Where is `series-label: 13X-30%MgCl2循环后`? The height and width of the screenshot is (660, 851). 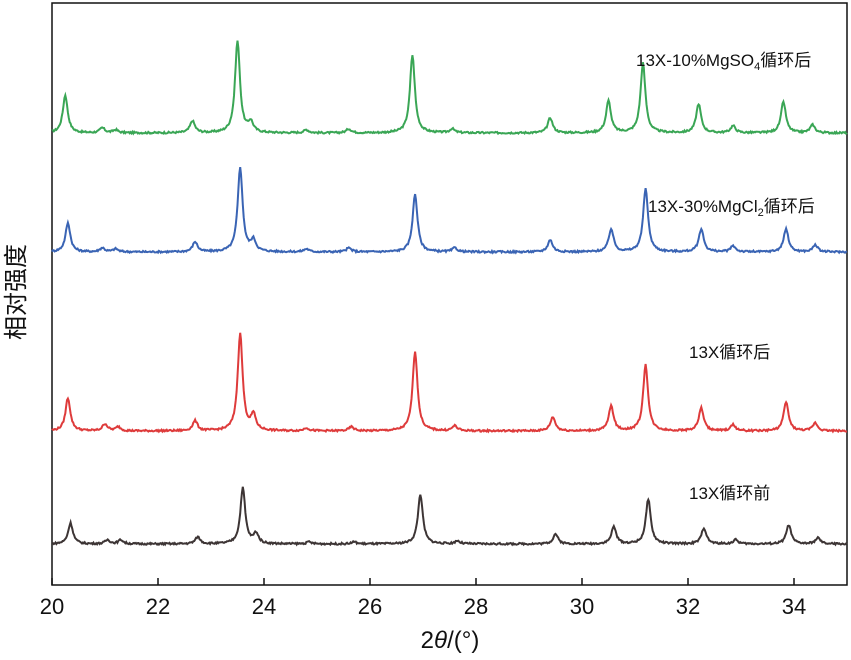 series-label: 13X-30%MgCl2循环后 is located at coordinates (731, 208).